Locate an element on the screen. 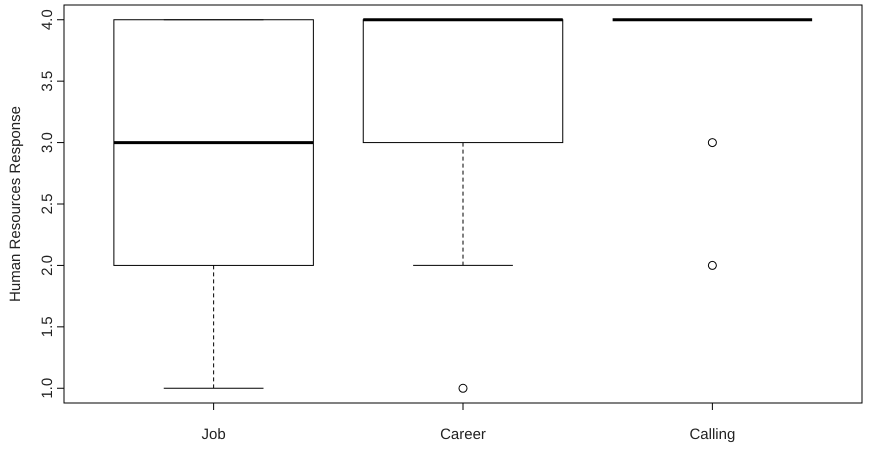 The image size is (875, 455). y-tick-label: 3.0 is located at coordinates (47, 143).